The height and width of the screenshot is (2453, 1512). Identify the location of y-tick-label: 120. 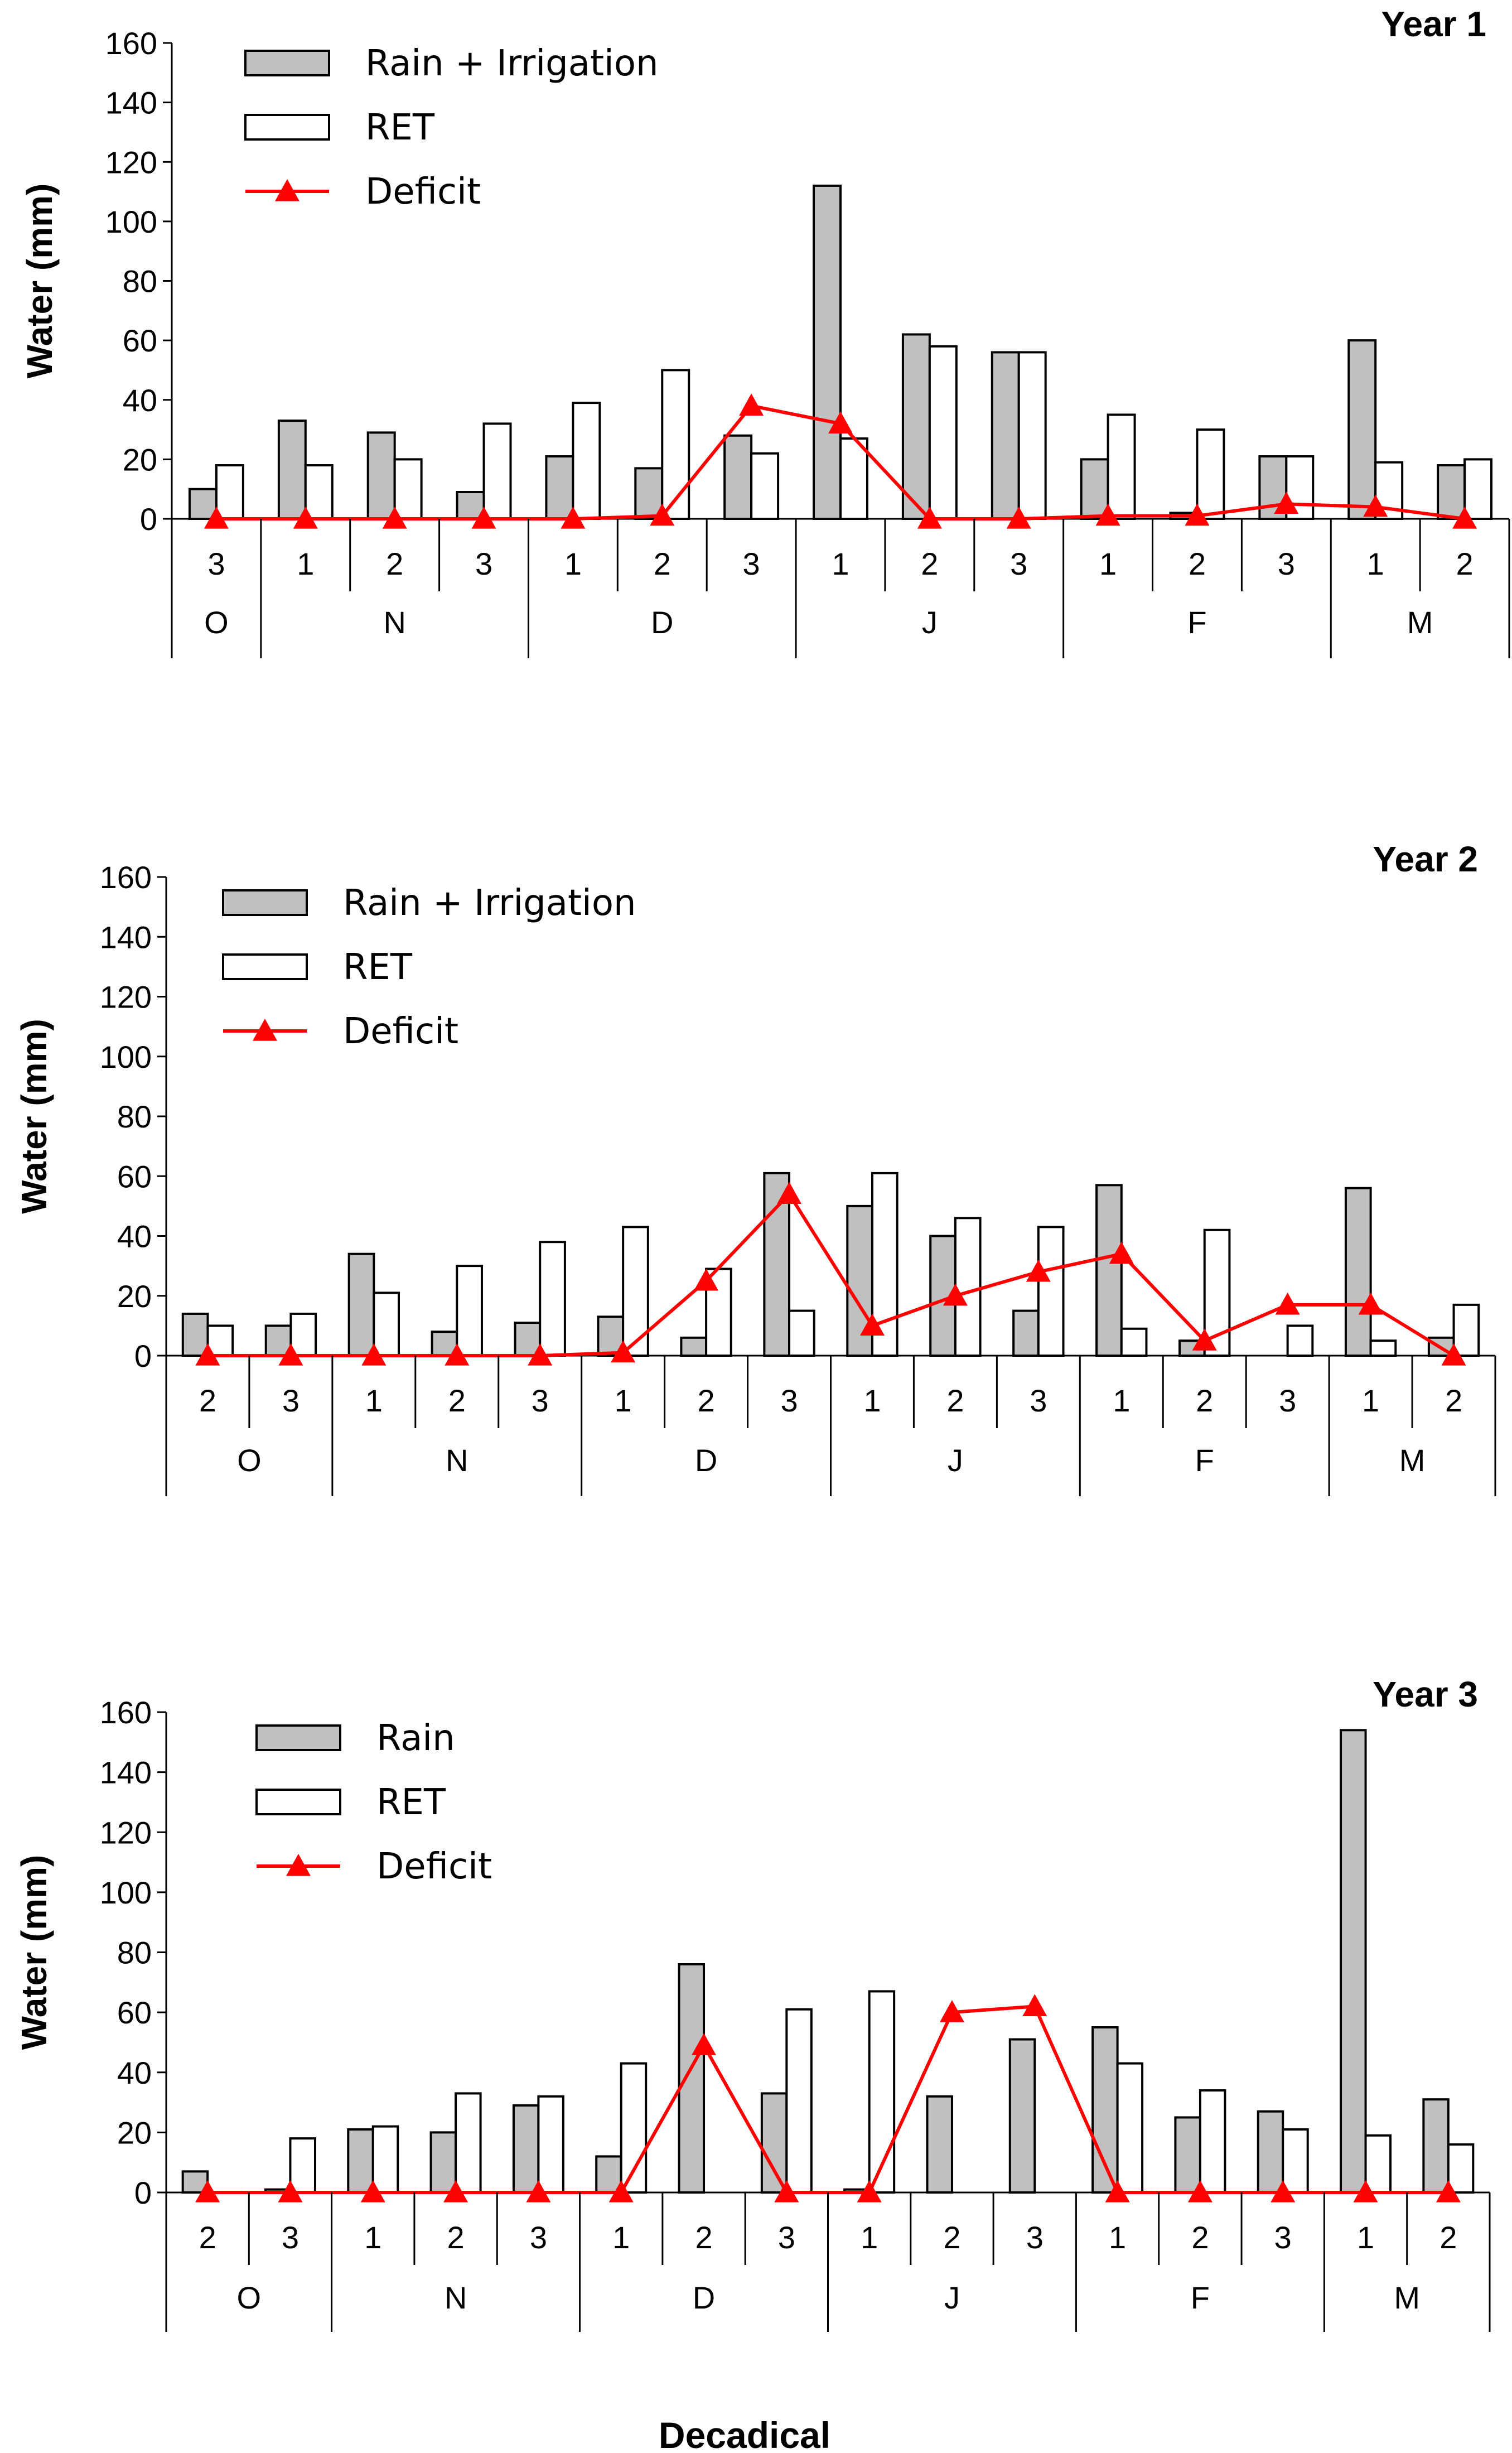
(131, 162).